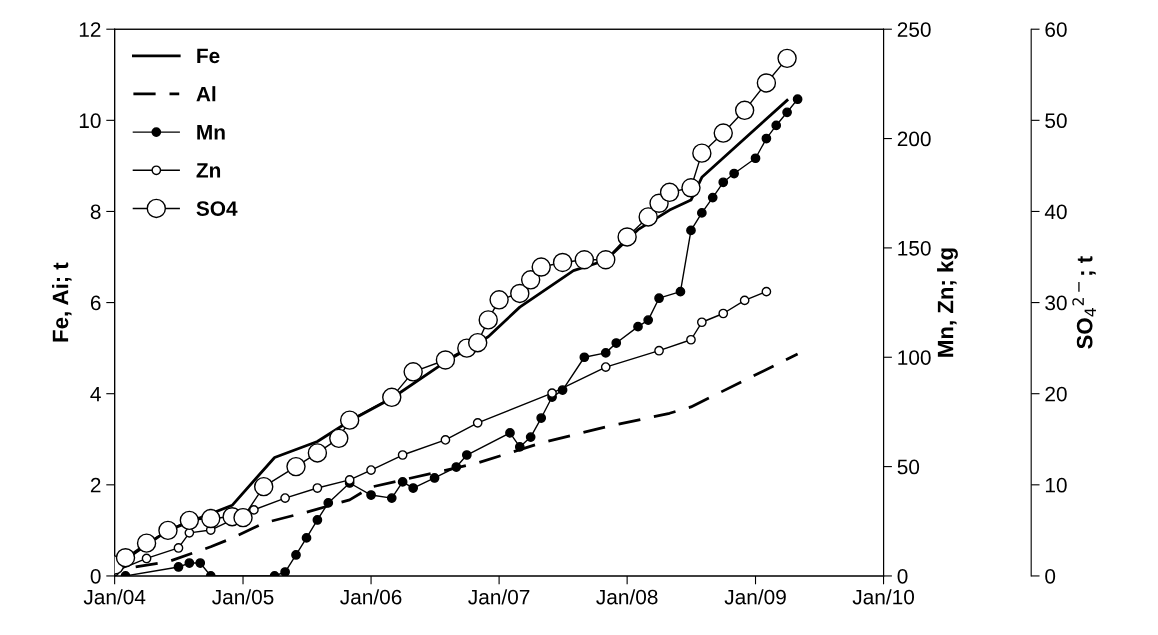  Describe the element at coordinates (95, 303) in the screenshot. I see `y-tick-label: 6` at that location.